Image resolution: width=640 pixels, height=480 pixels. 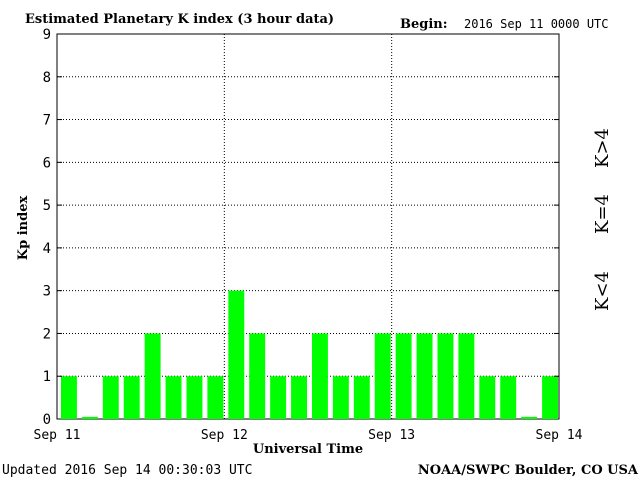 I want to click on y-tick-label: 6, so click(x=47, y=163).